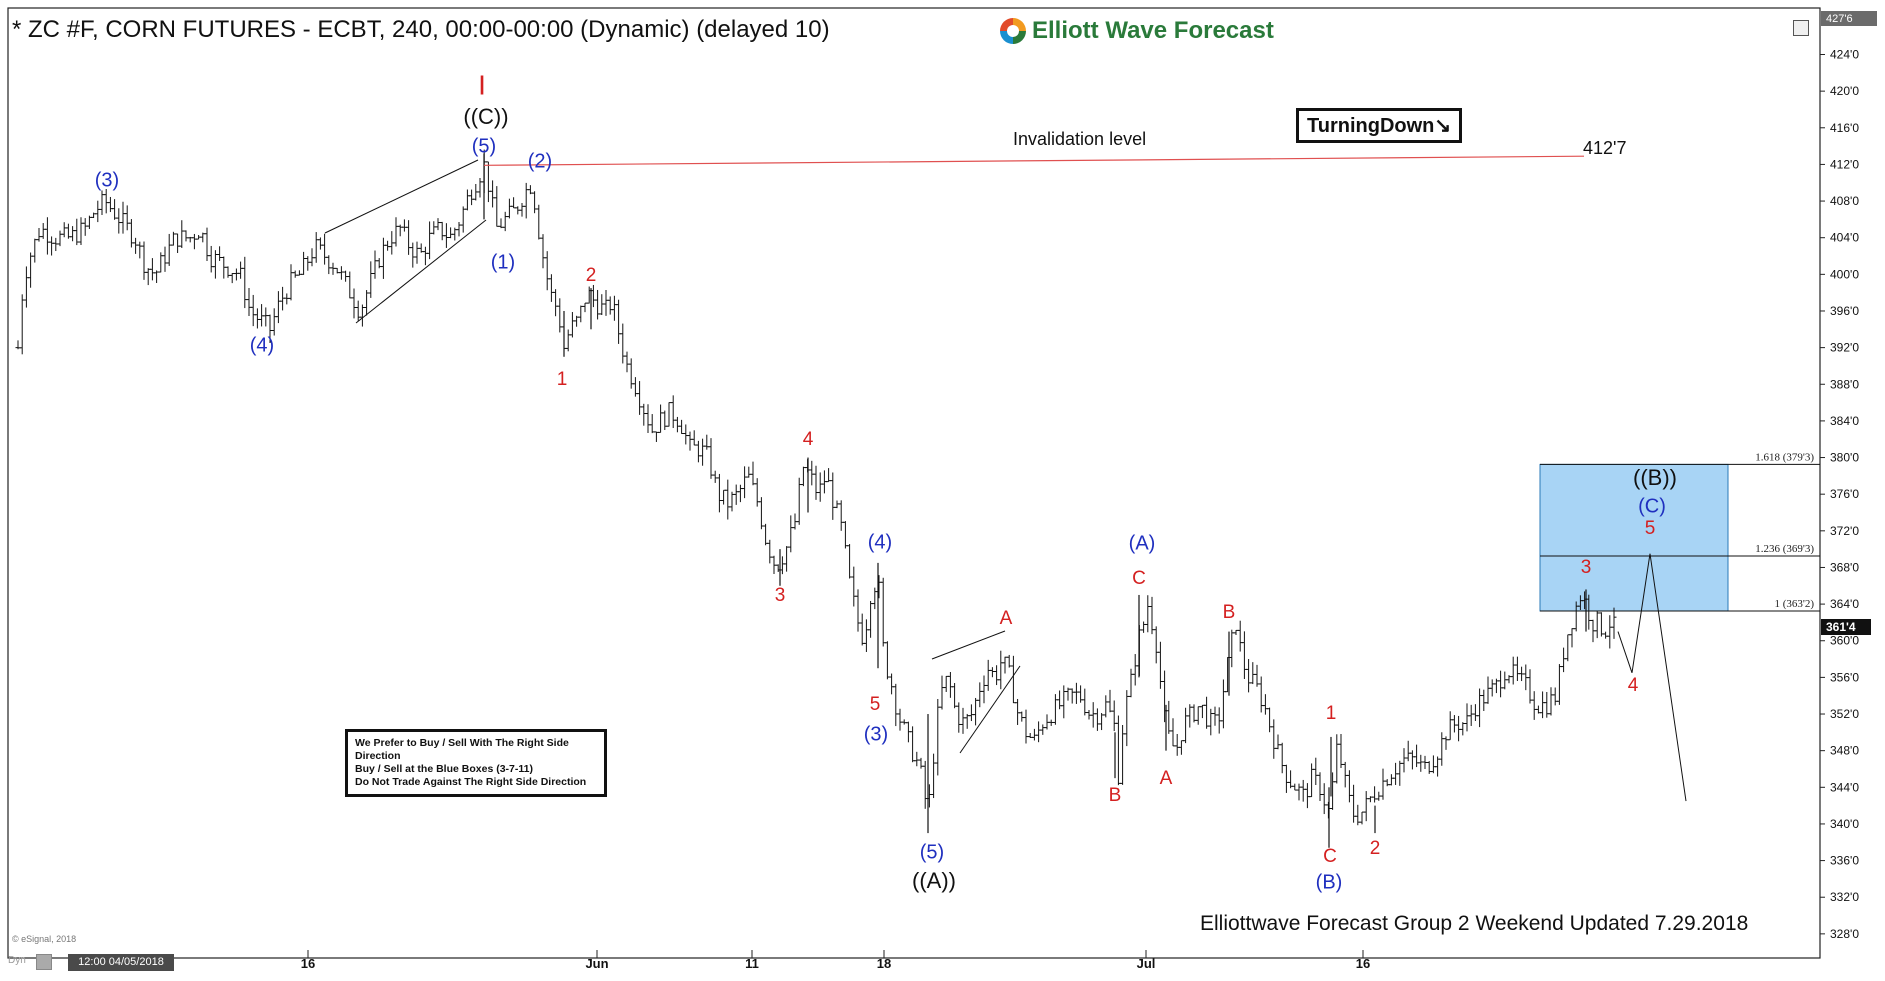  I want to click on y-tick-label: 336'0, so click(1844, 861).